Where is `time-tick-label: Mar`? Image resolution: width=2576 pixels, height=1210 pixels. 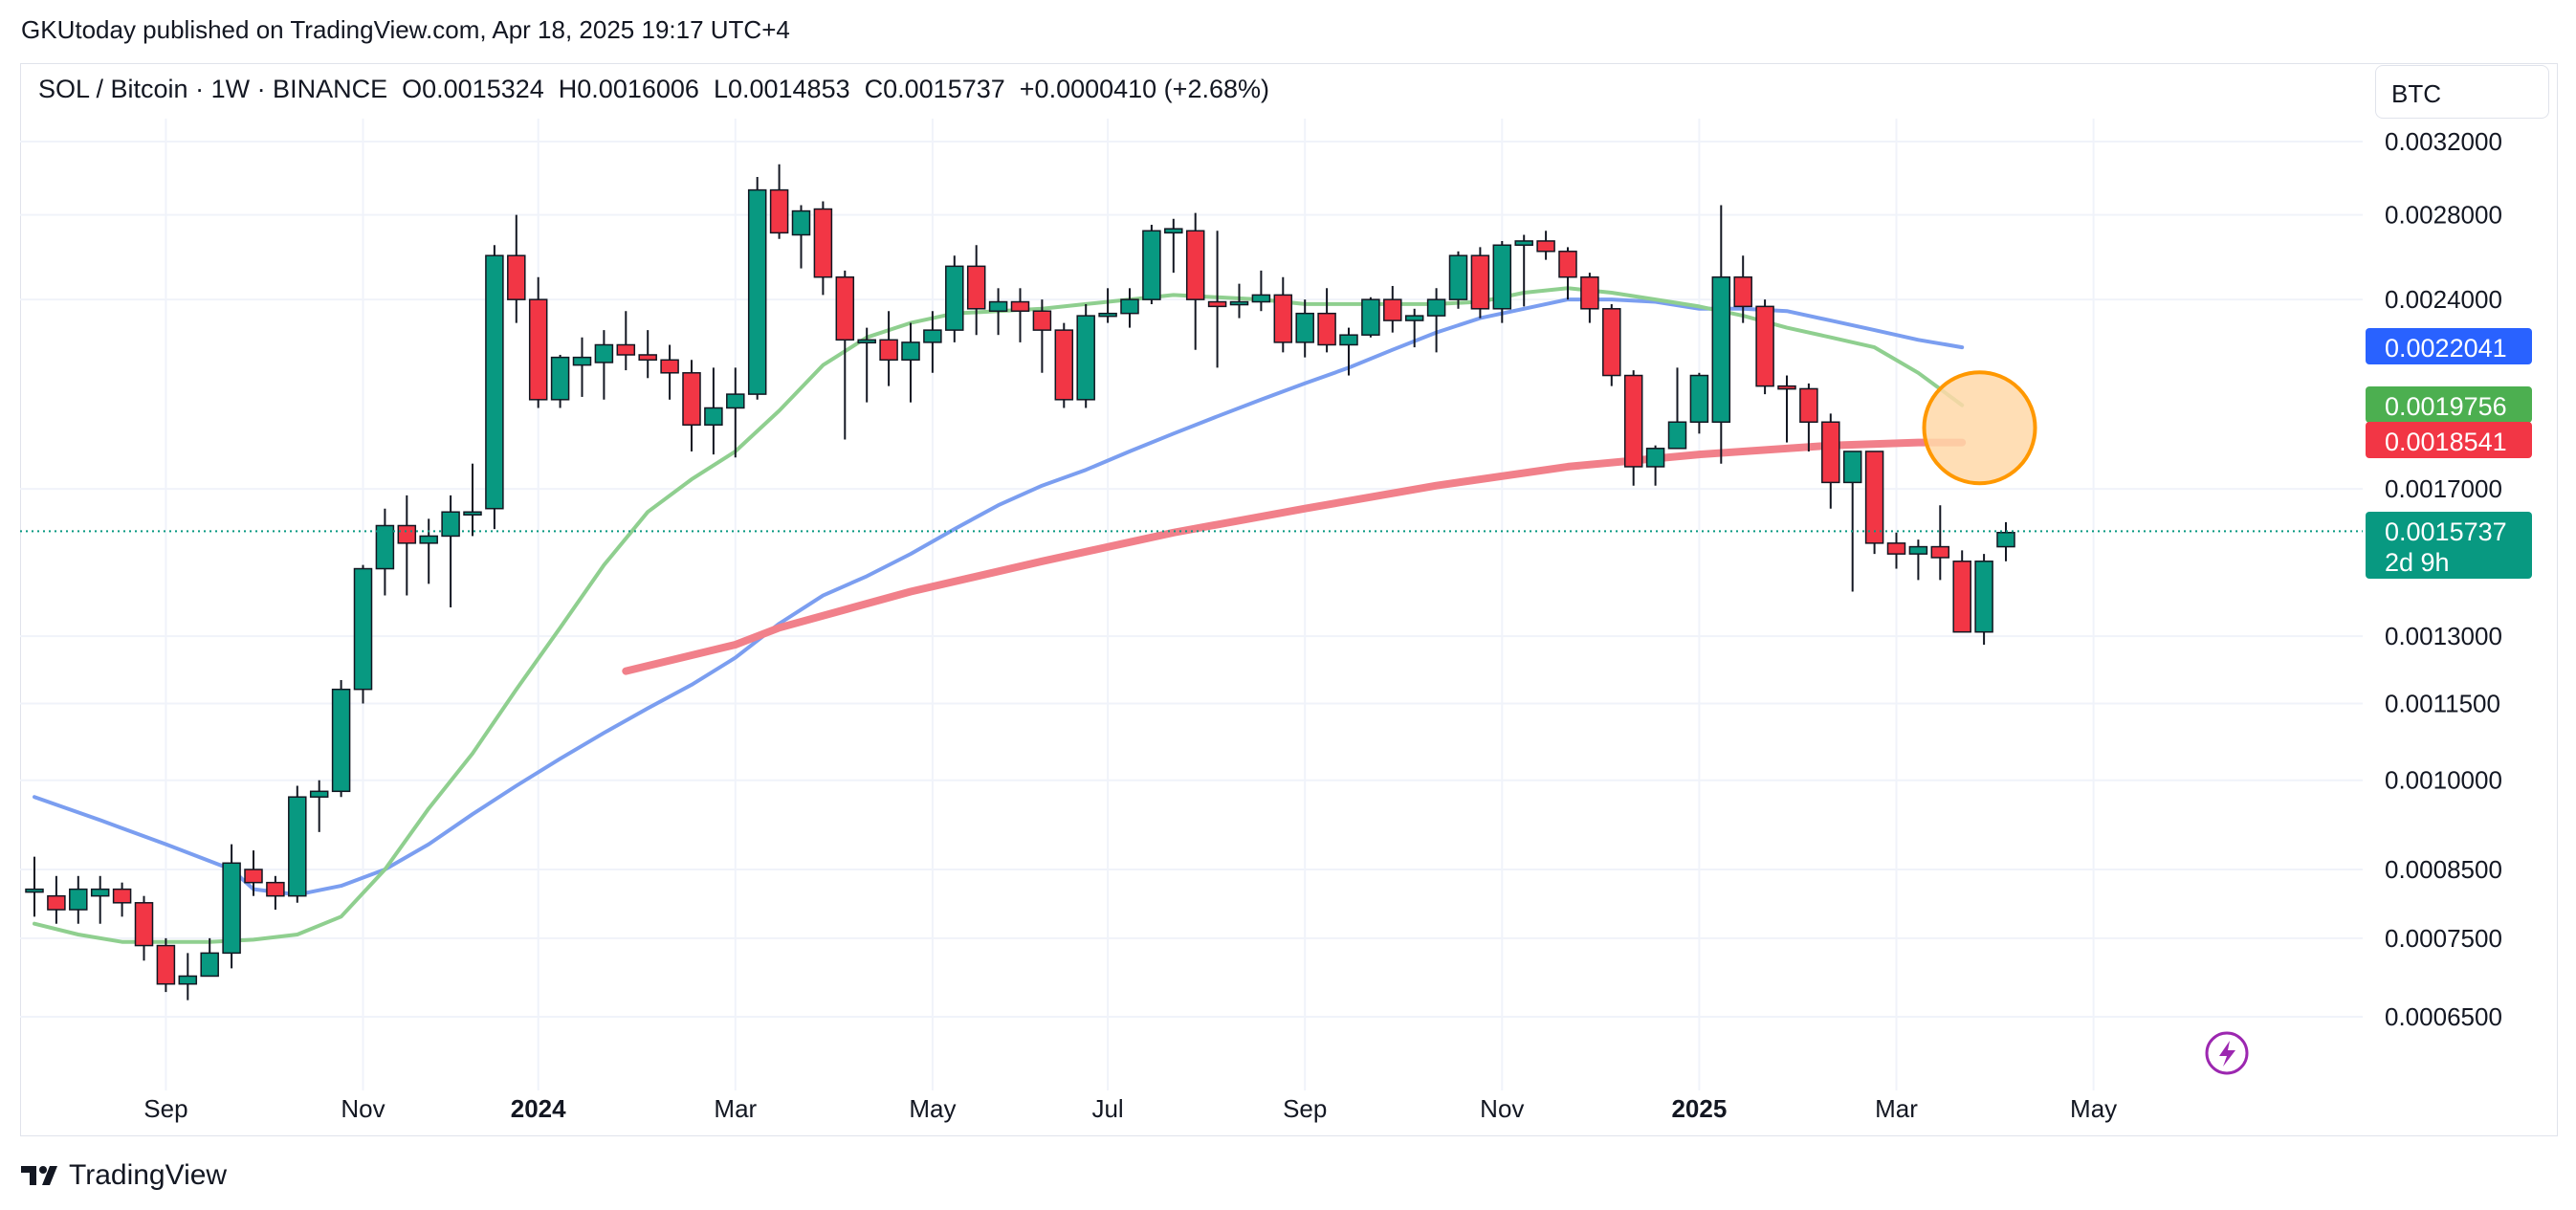 time-tick-label: Mar is located at coordinates (735, 1108).